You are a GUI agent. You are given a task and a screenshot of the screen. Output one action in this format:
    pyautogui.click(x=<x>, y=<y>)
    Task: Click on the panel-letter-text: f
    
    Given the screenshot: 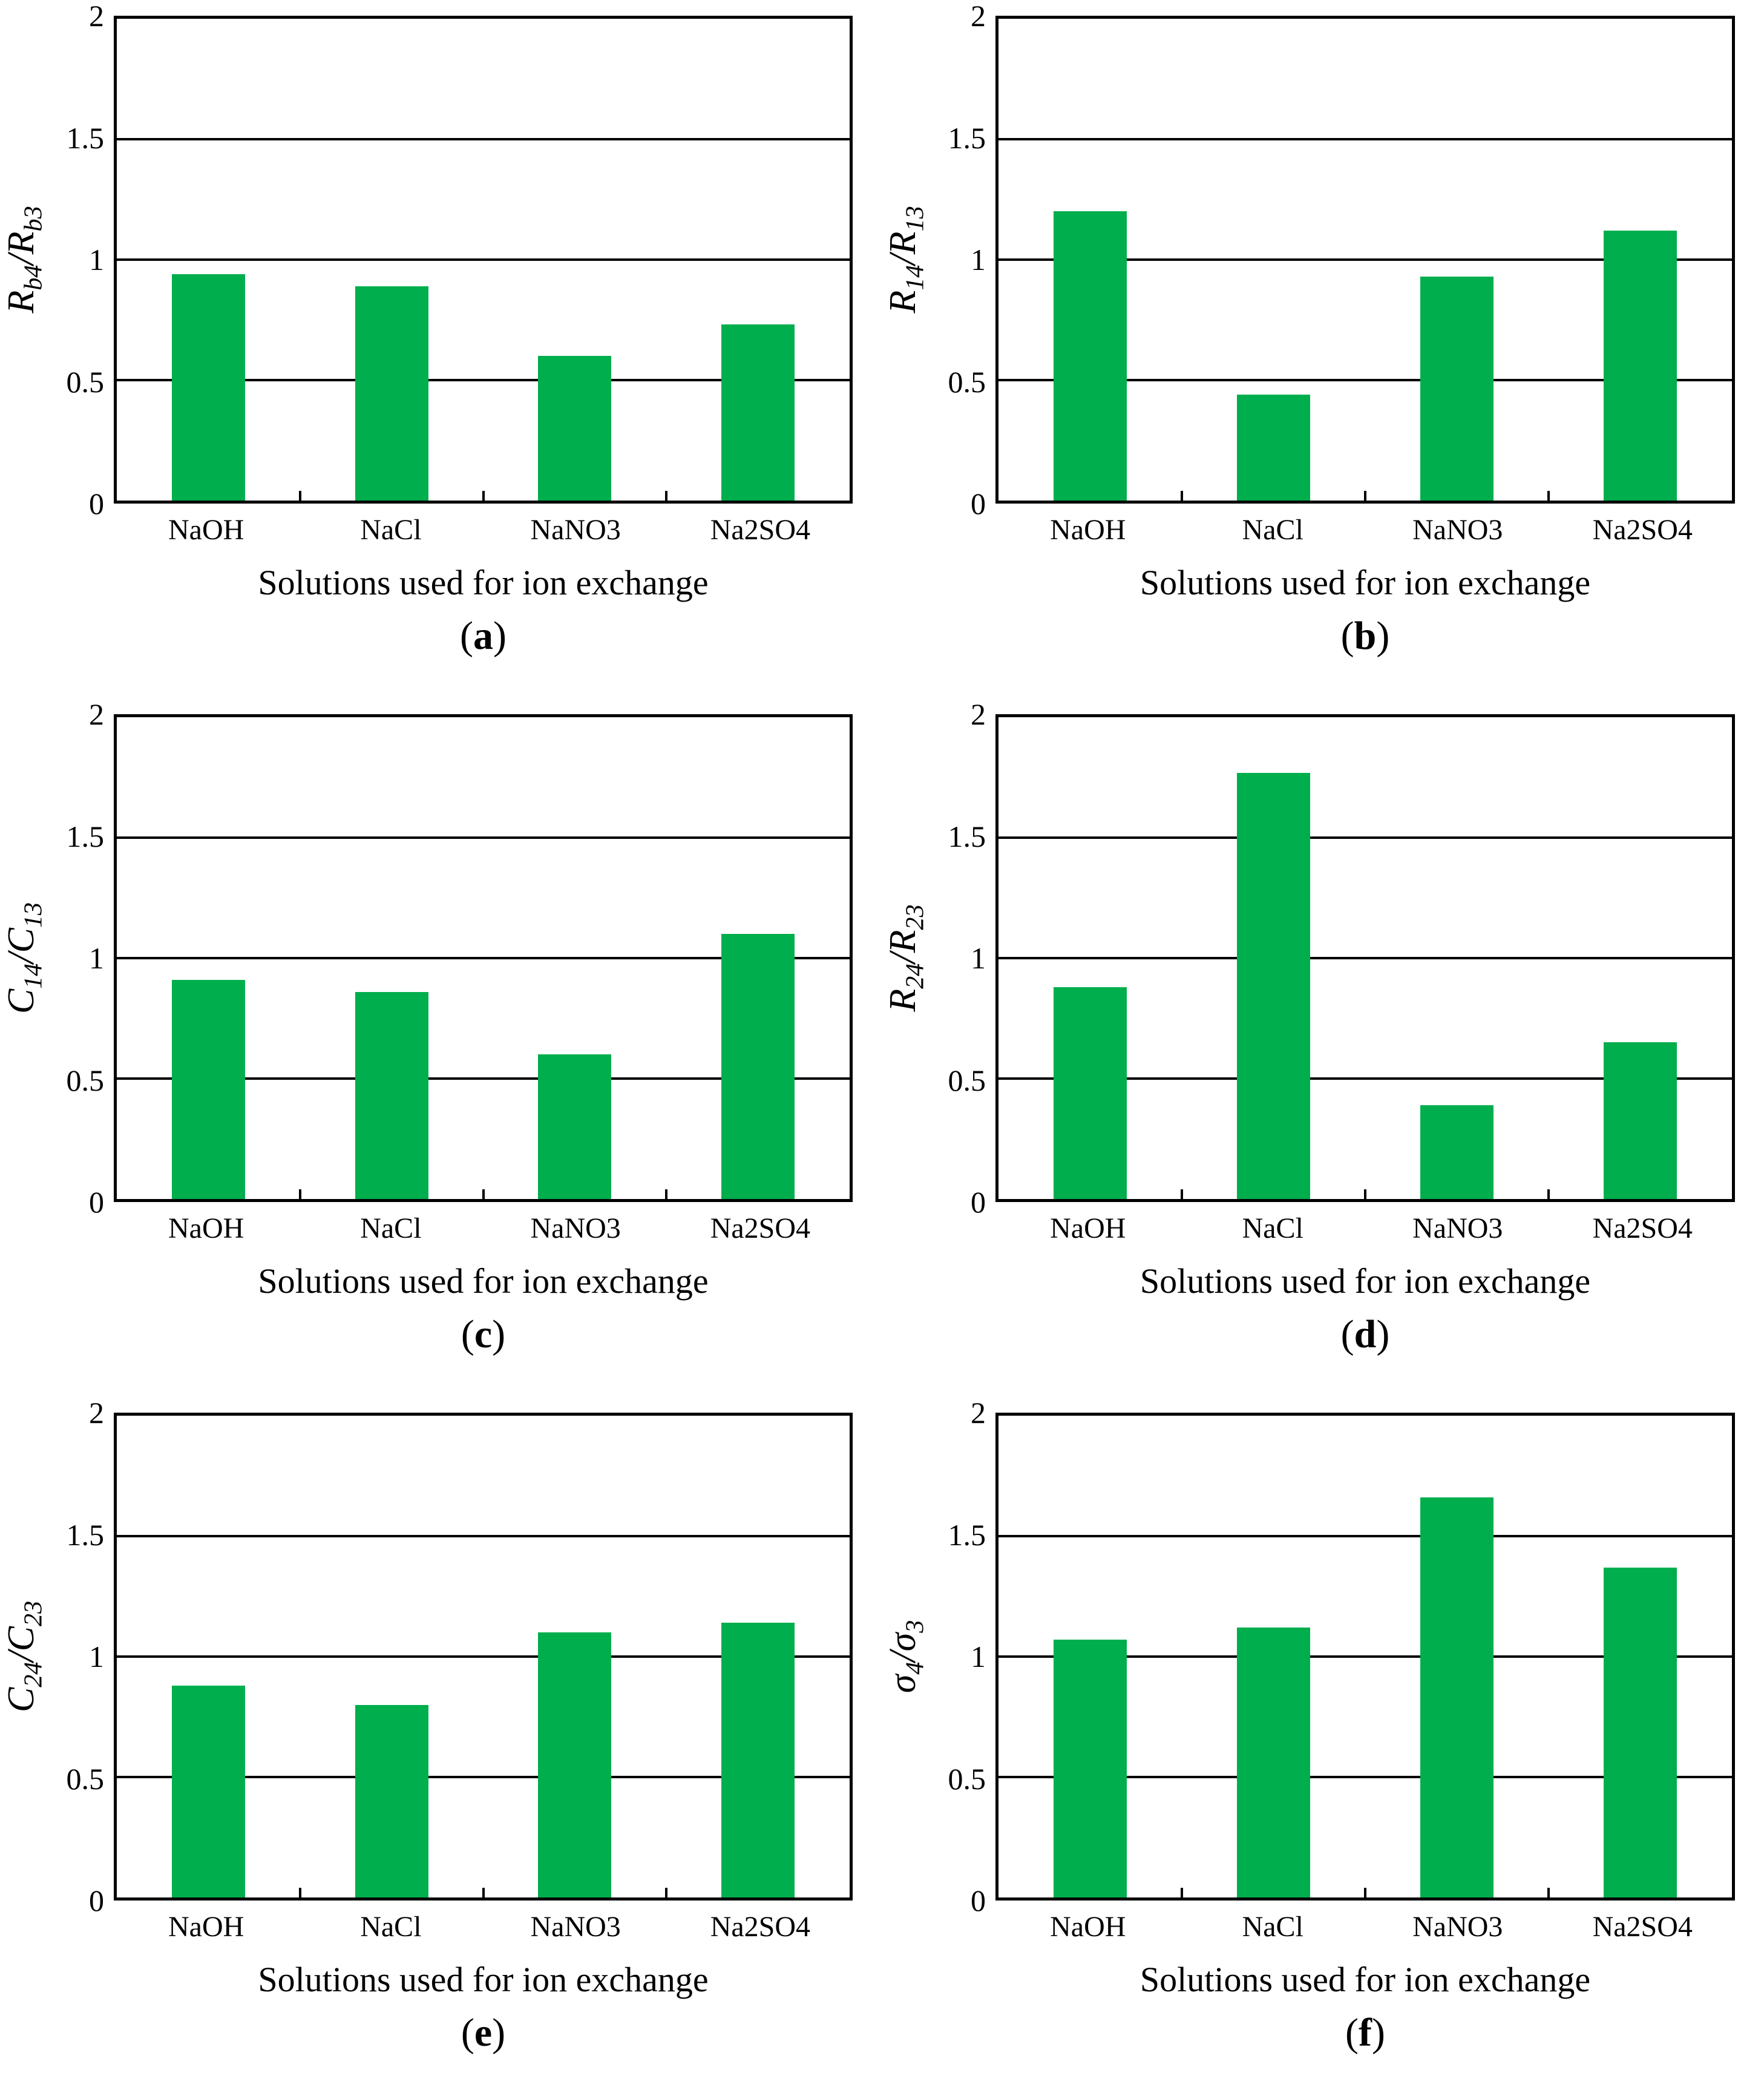 What is the action you would take?
    pyautogui.click(x=1365, y=2033)
    